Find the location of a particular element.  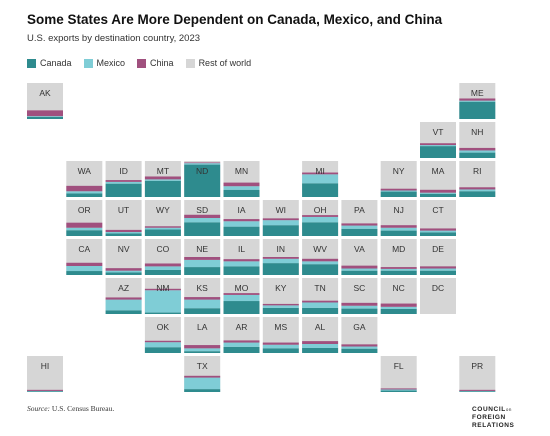

state-label: MI is located at coordinates (319, 171).